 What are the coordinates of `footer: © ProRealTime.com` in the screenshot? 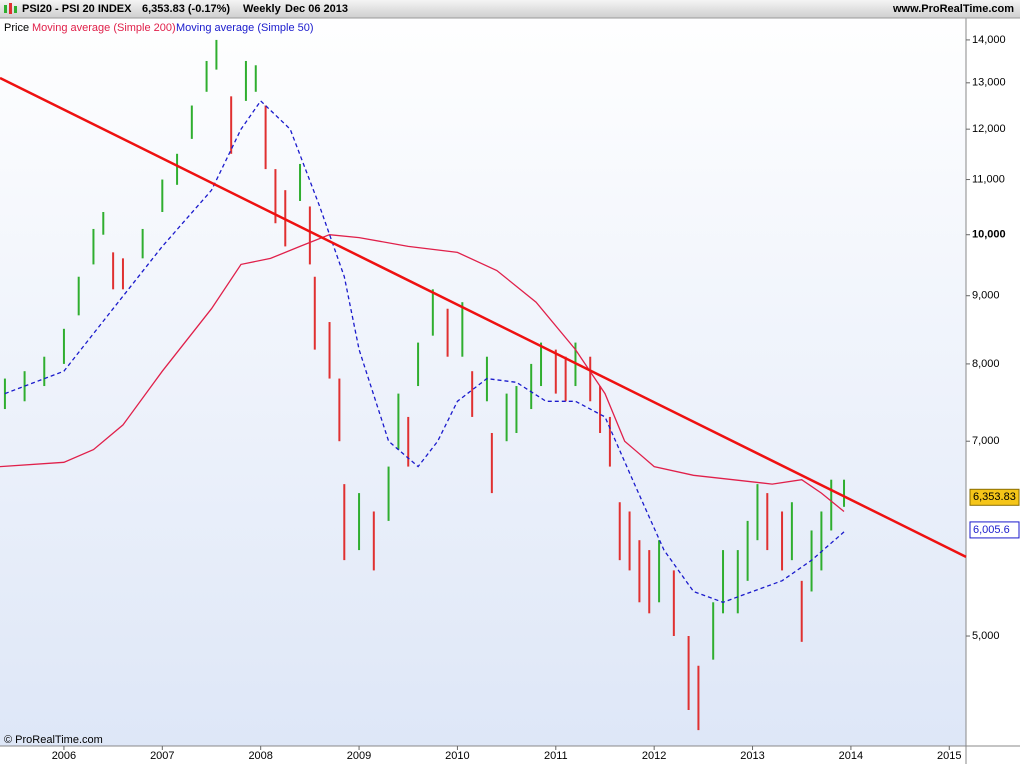 It's located at (53, 740).